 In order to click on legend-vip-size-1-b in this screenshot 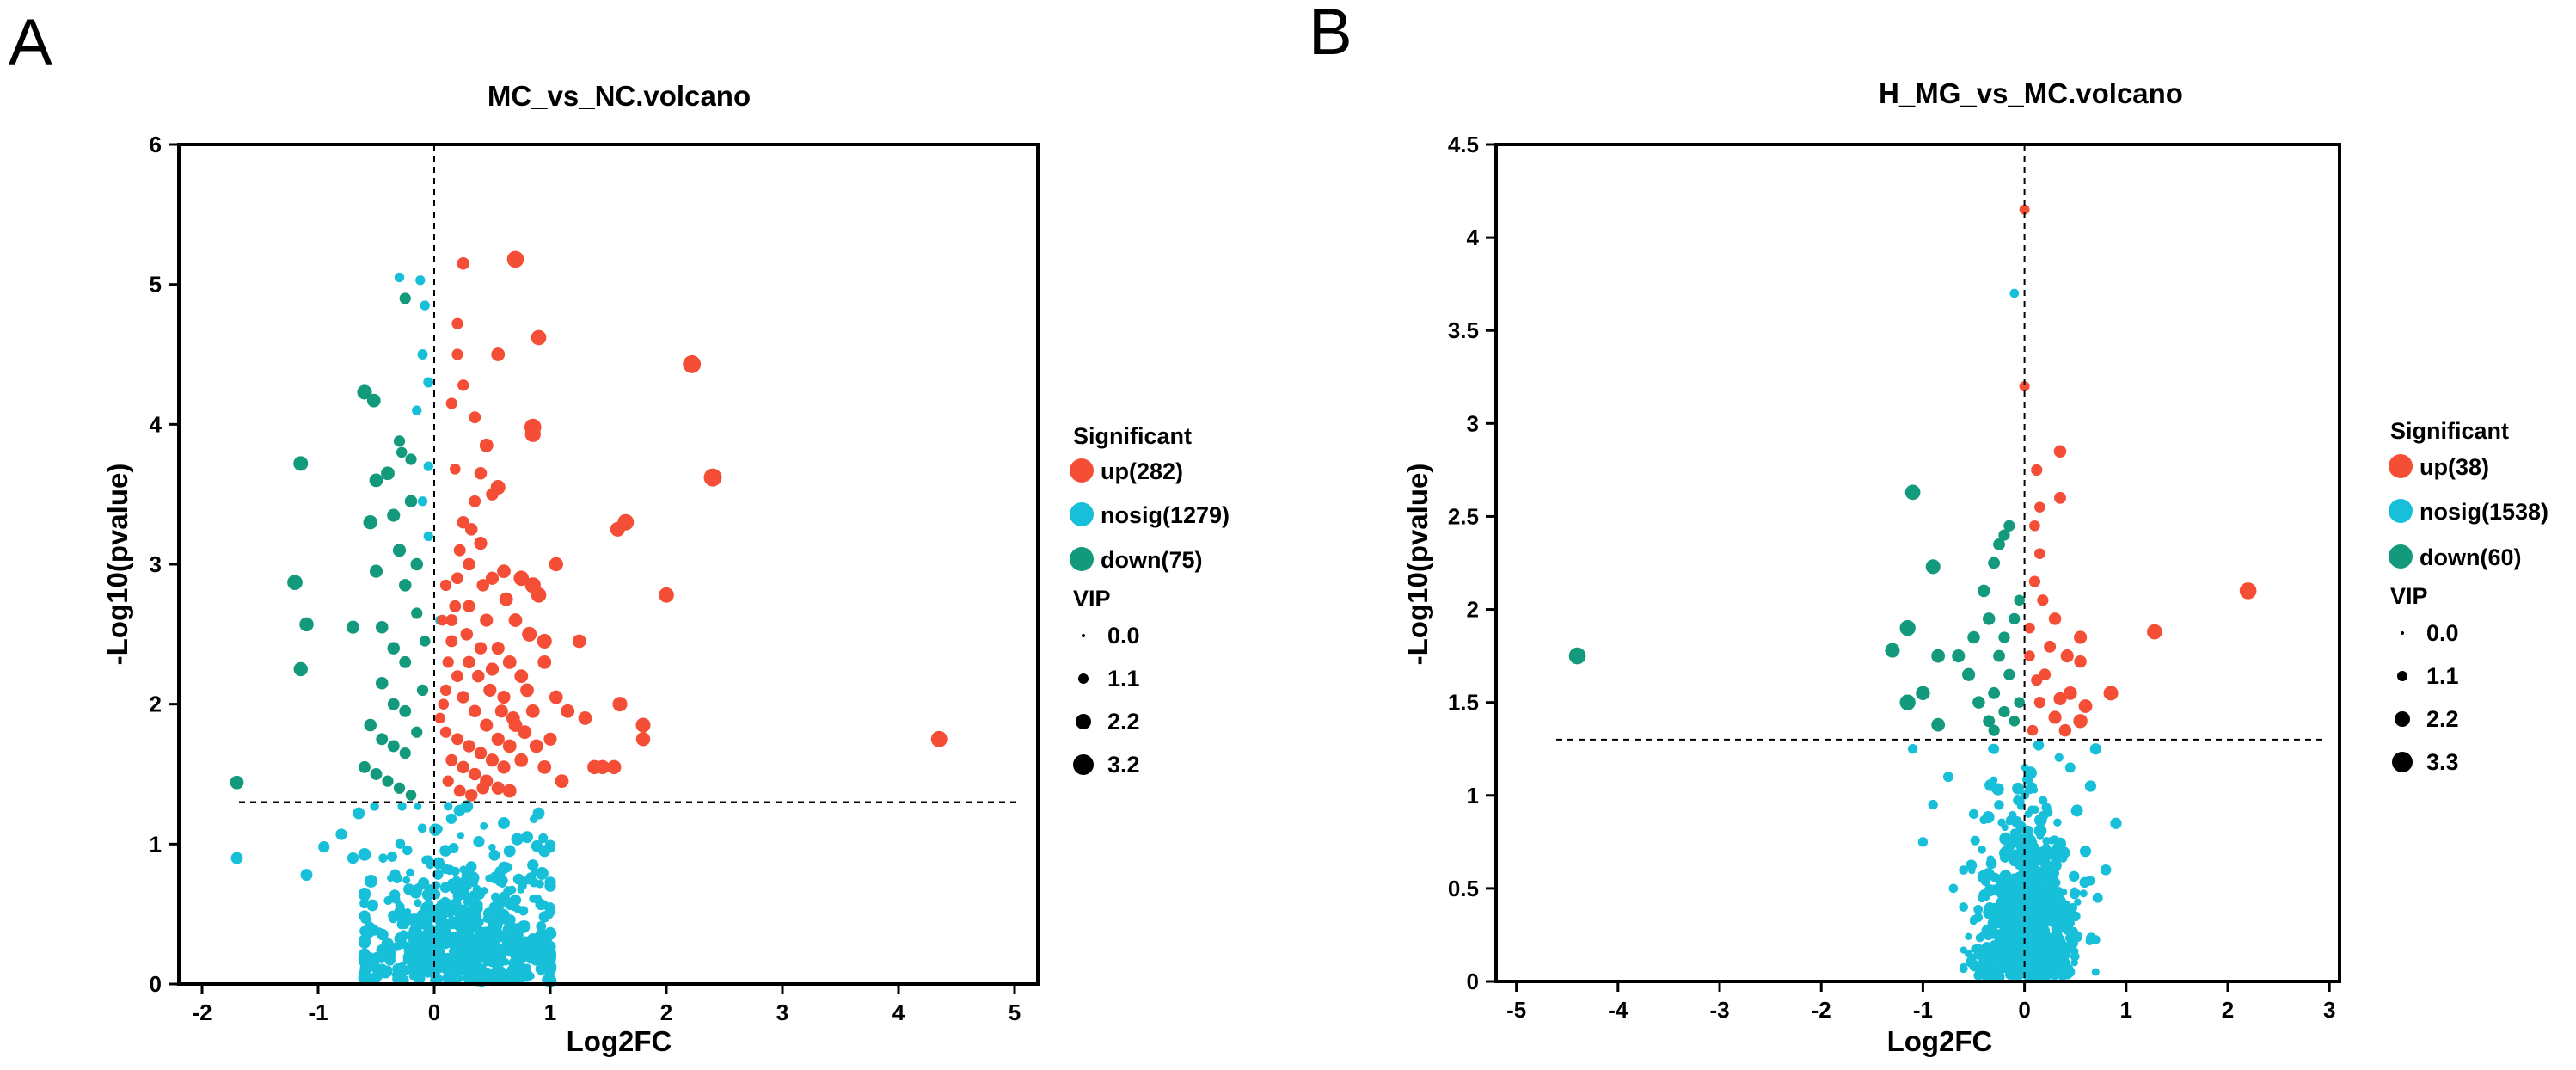, I will do `click(2402, 676)`.